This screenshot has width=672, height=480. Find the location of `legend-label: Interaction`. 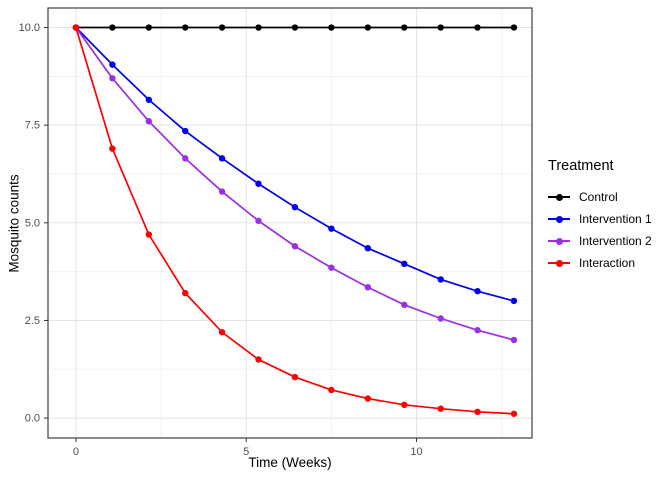

legend-label: Interaction is located at coordinates (607, 263).